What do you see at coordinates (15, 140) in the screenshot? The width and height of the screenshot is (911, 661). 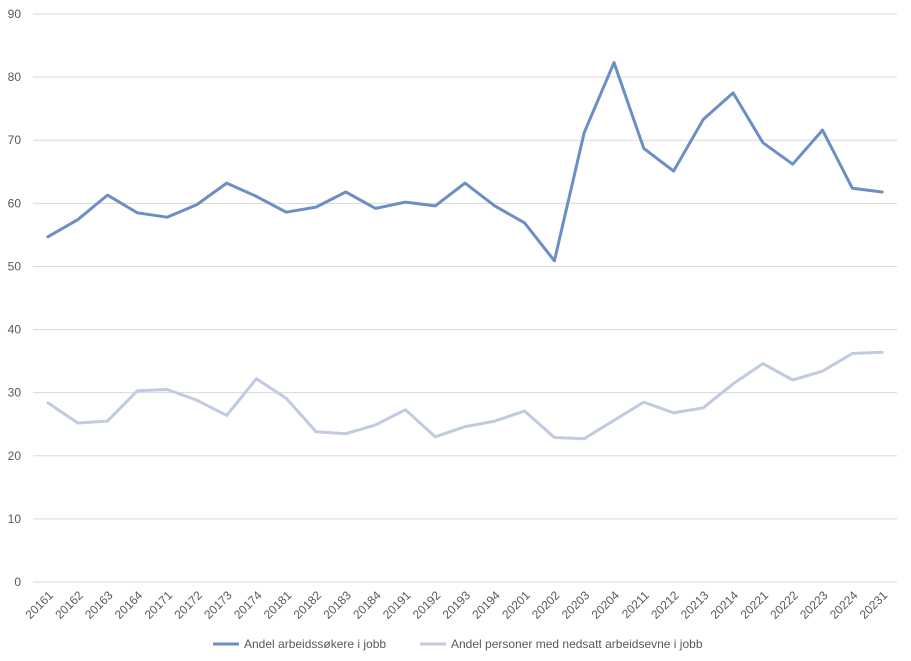 I see `y-tick-label: 70` at bounding box center [15, 140].